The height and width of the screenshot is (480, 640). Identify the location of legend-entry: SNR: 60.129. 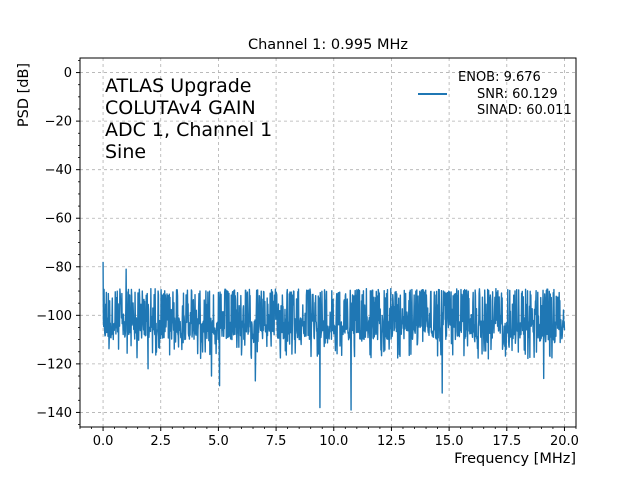
(517, 94).